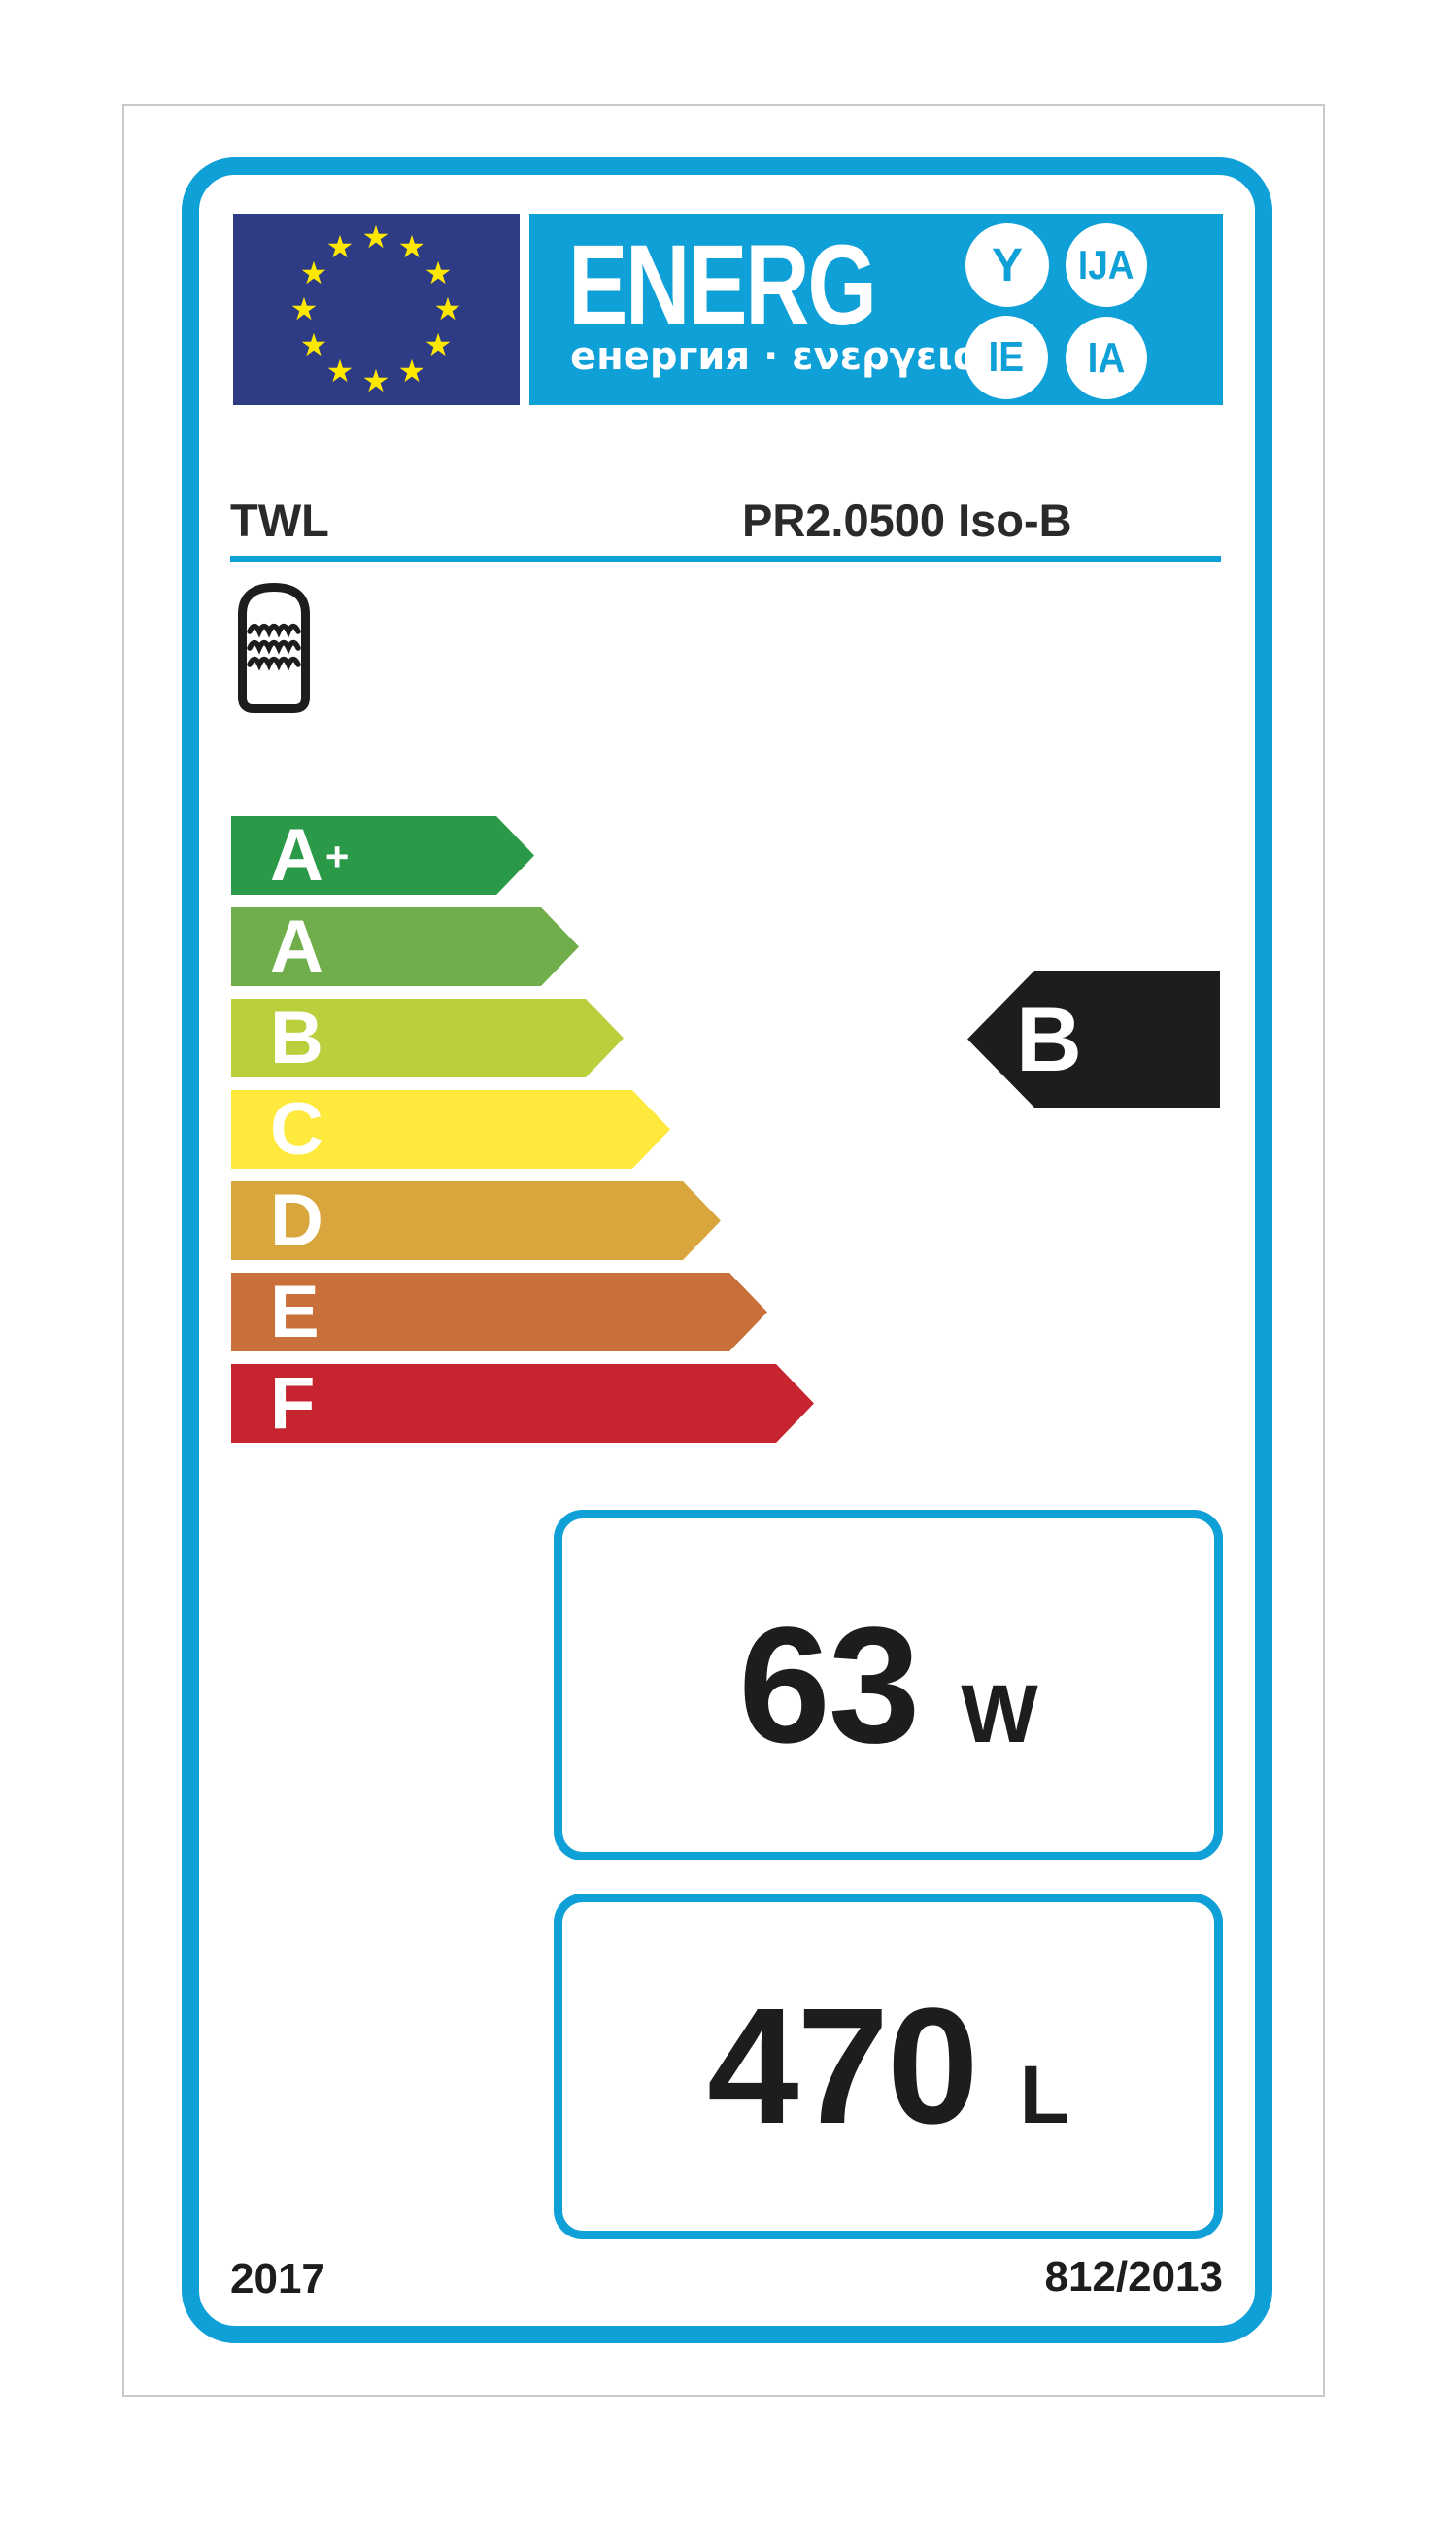  I want to click on rating-bar-D: D, so click(476, 1221).